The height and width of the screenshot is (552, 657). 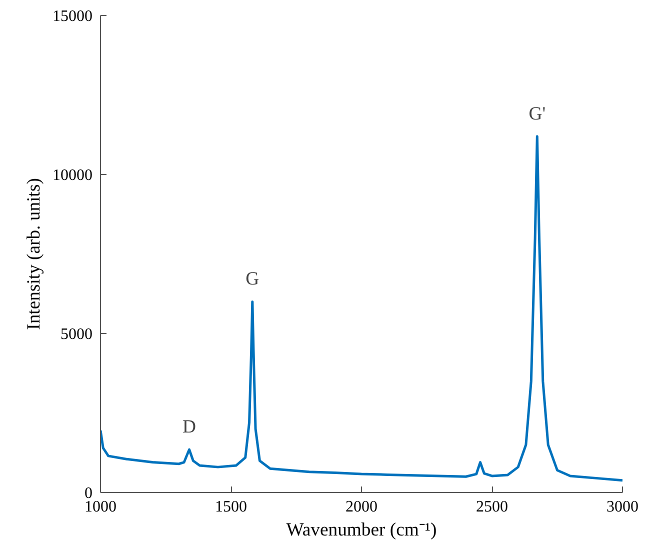 What do you see at coordinates (72, 16) in the screenshot?
I see `y-tick-label: 15000` at bounding box center [72, 16].